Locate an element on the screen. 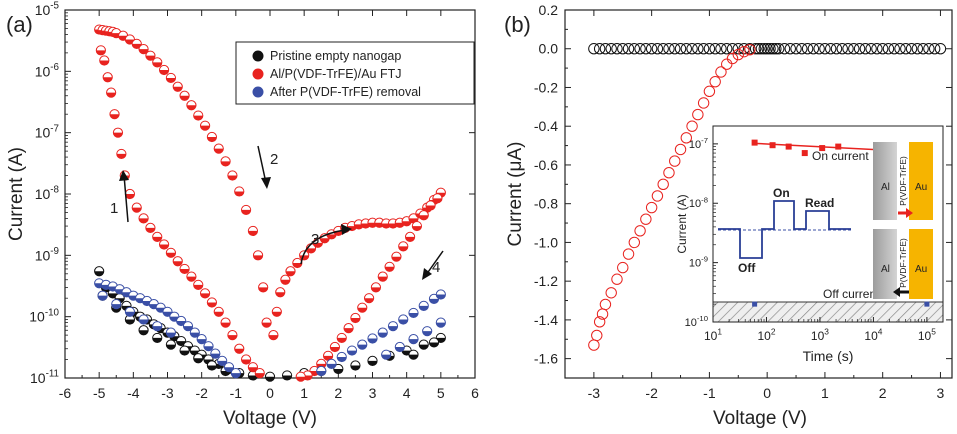  panel-a-label: (a) is located at coordinates (19, 24).